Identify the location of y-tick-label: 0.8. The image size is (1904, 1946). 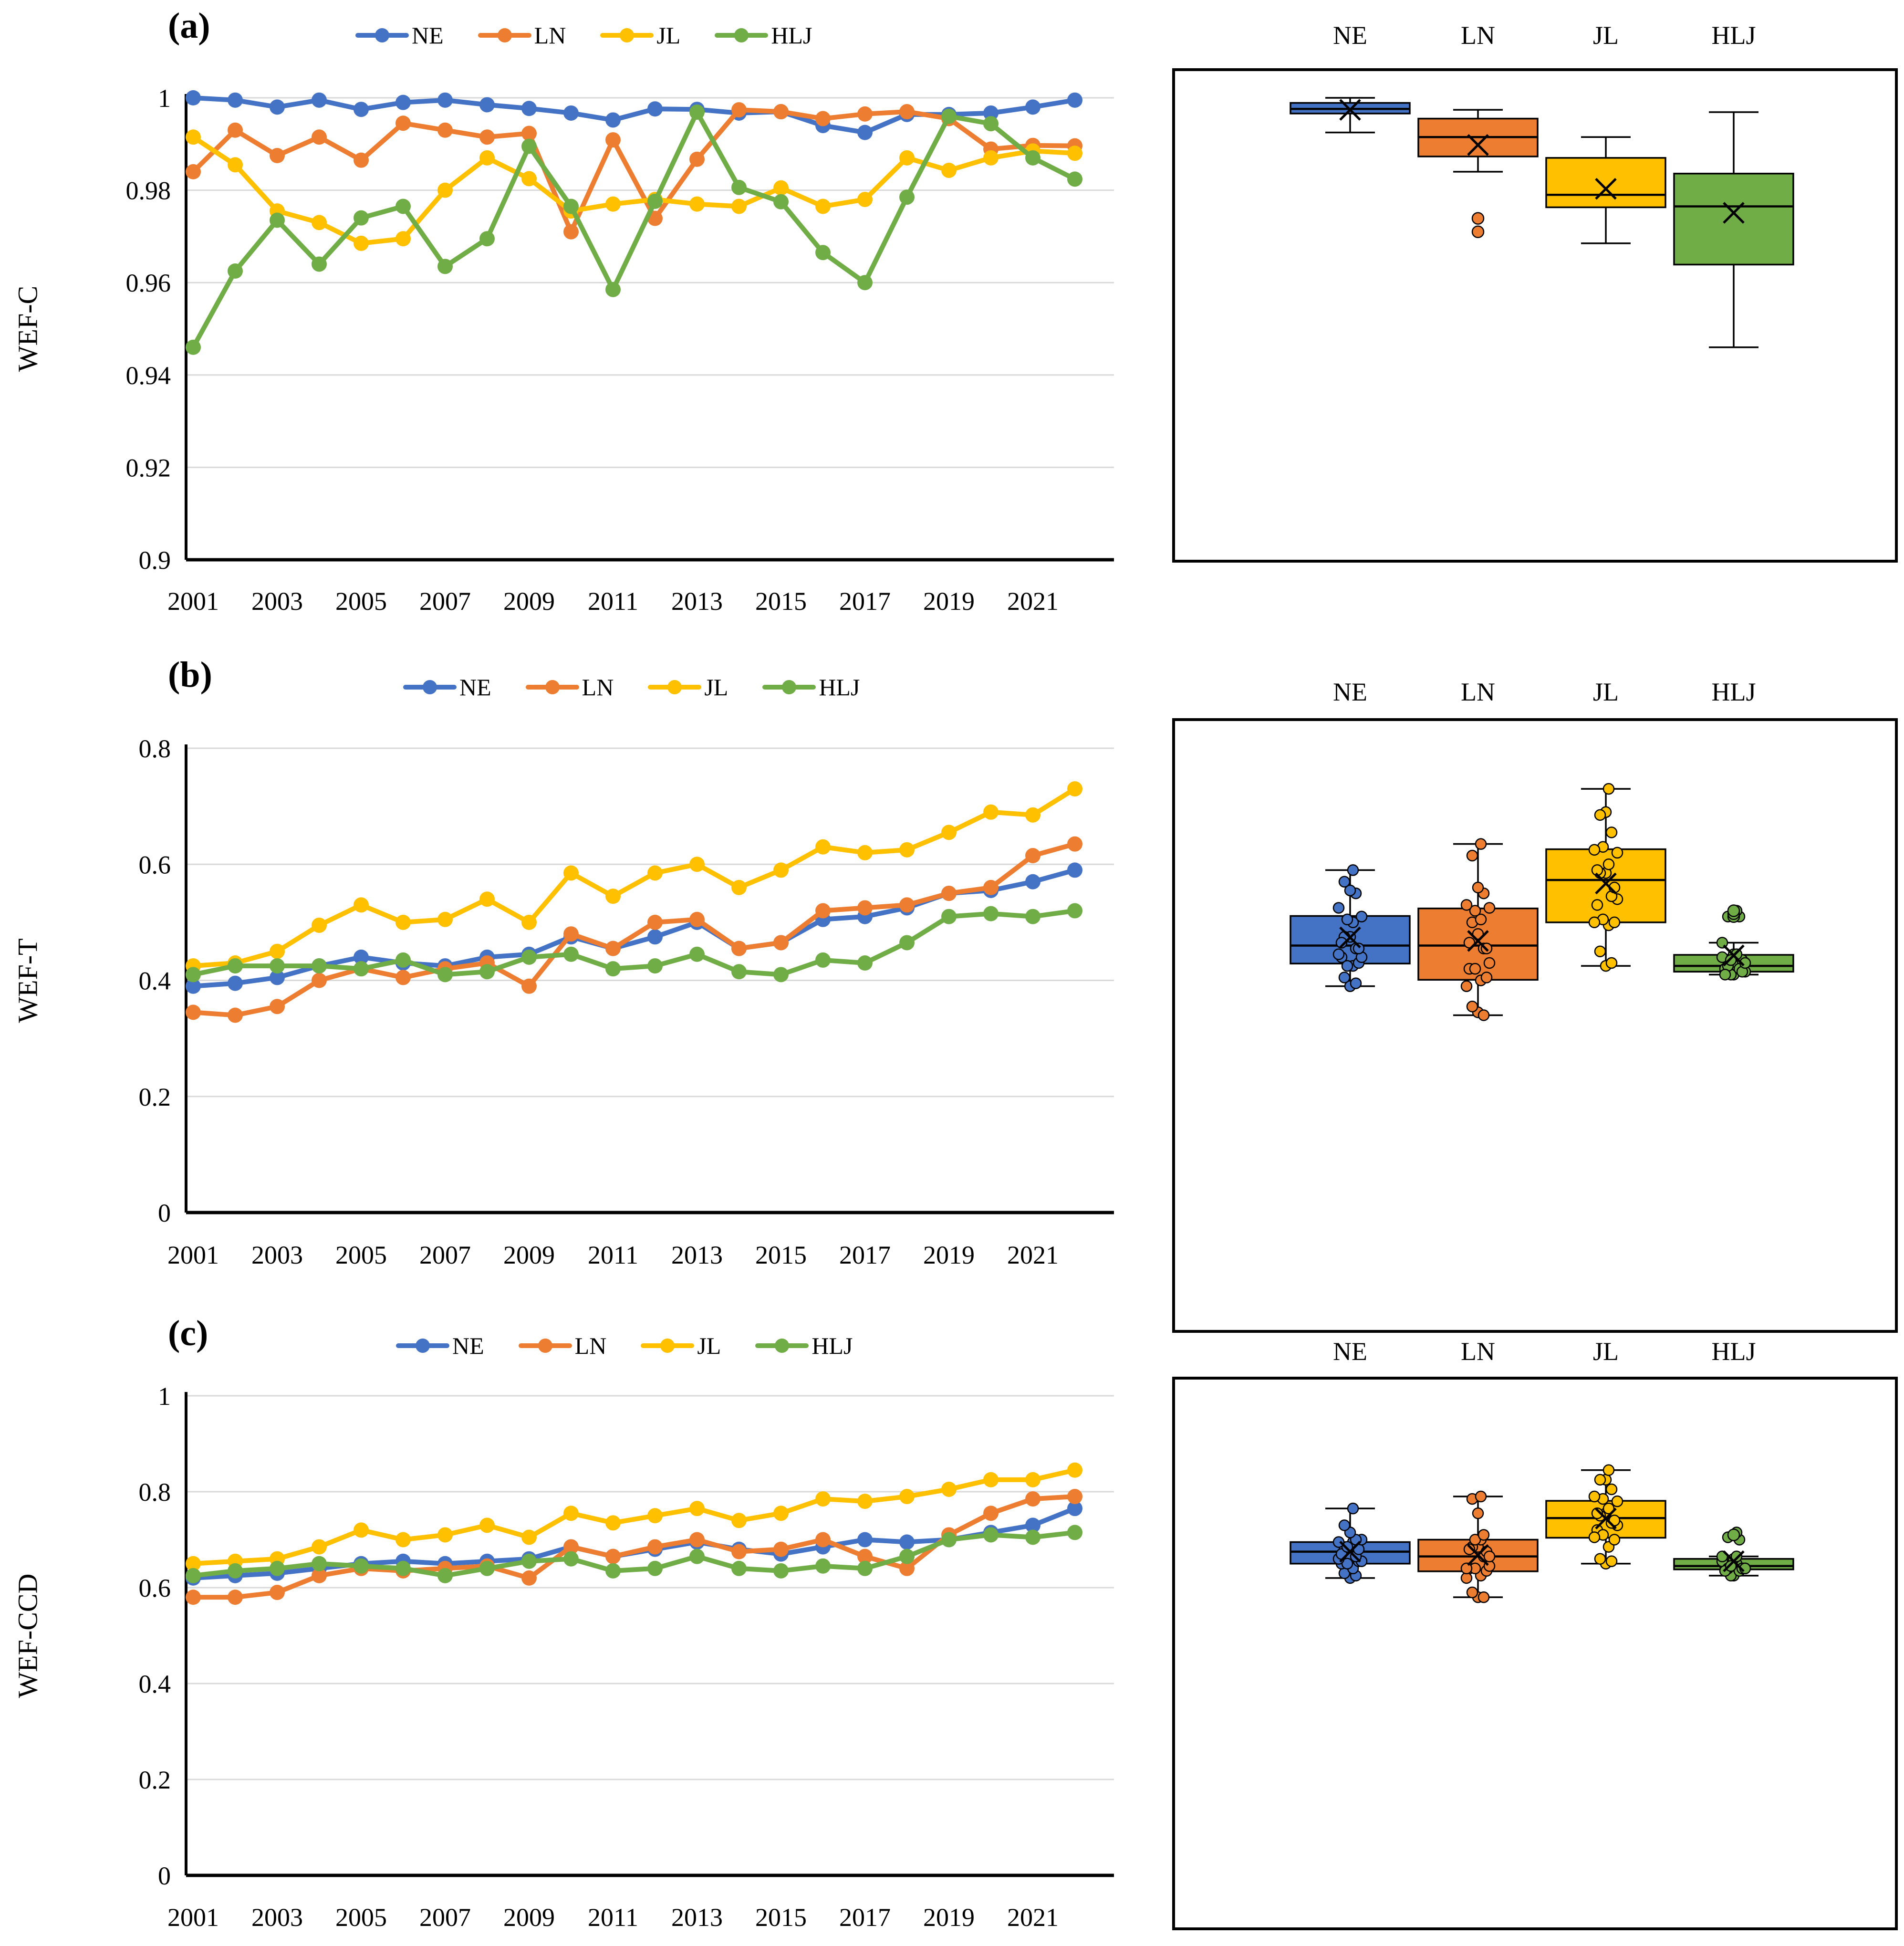
(155, 1492).